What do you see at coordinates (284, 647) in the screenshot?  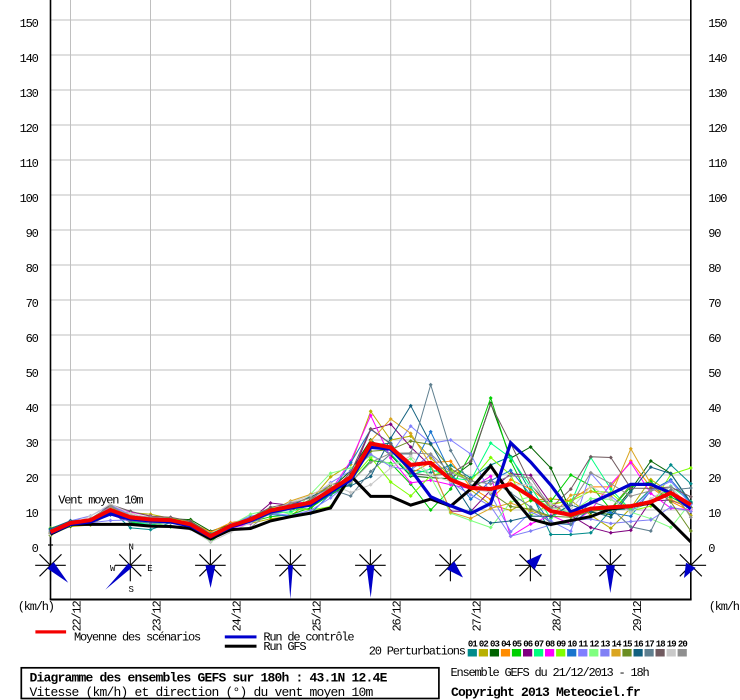 I see `svg-text: Run GFS` at bounding box center [284, 647].